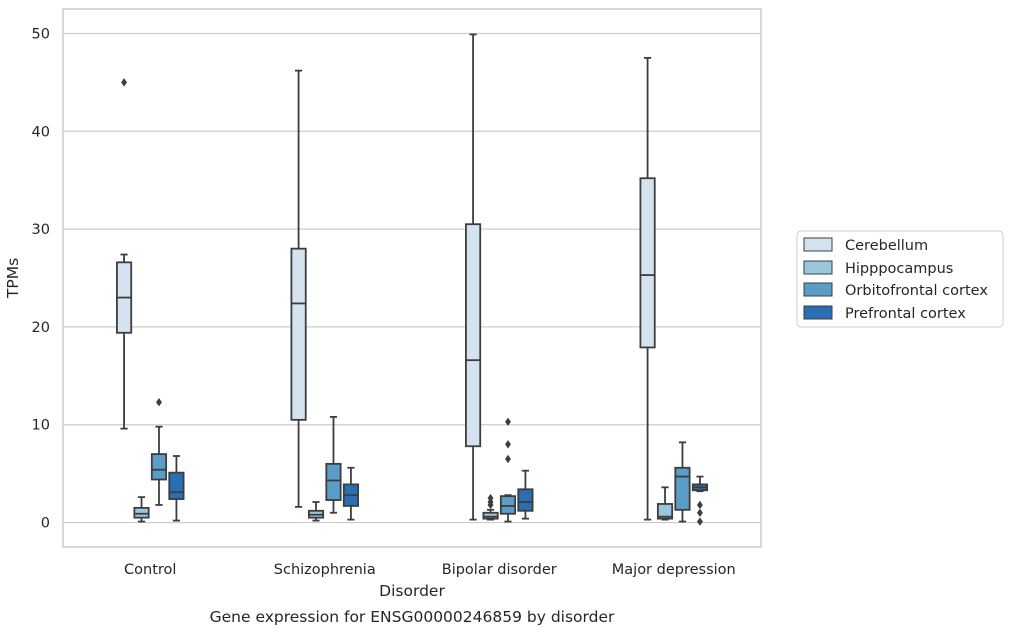  I want to click on y-tick-label-10: 10, so click(41, 426).